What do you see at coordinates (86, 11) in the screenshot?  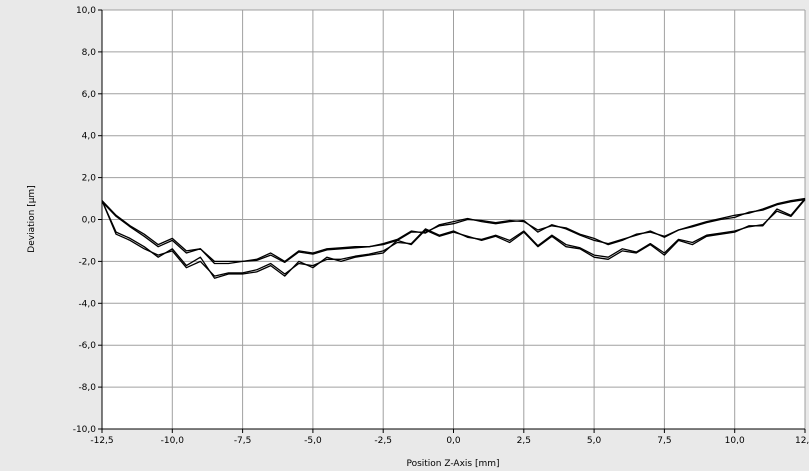 I see `y-tick-label: 10,0` at bounding box center [86, 11].